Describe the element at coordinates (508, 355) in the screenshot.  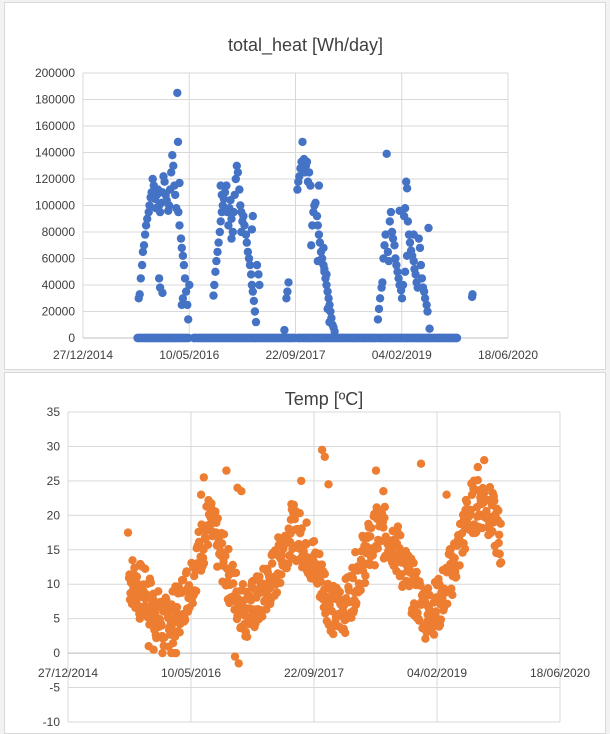
I see `x-tick-label: 18/06/2020` at that location.